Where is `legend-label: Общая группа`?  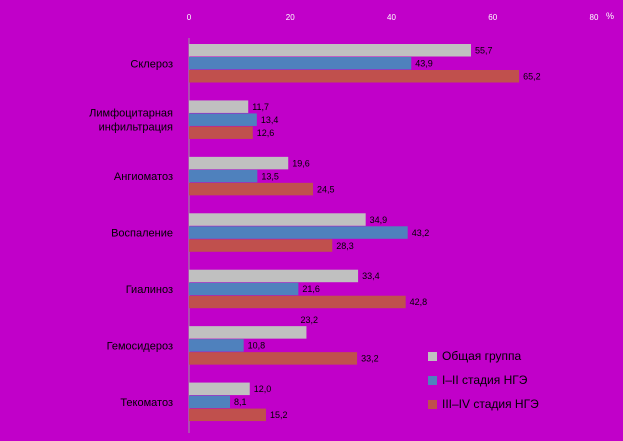 legend-label: Общая группа is located at coordinates (482, 356).